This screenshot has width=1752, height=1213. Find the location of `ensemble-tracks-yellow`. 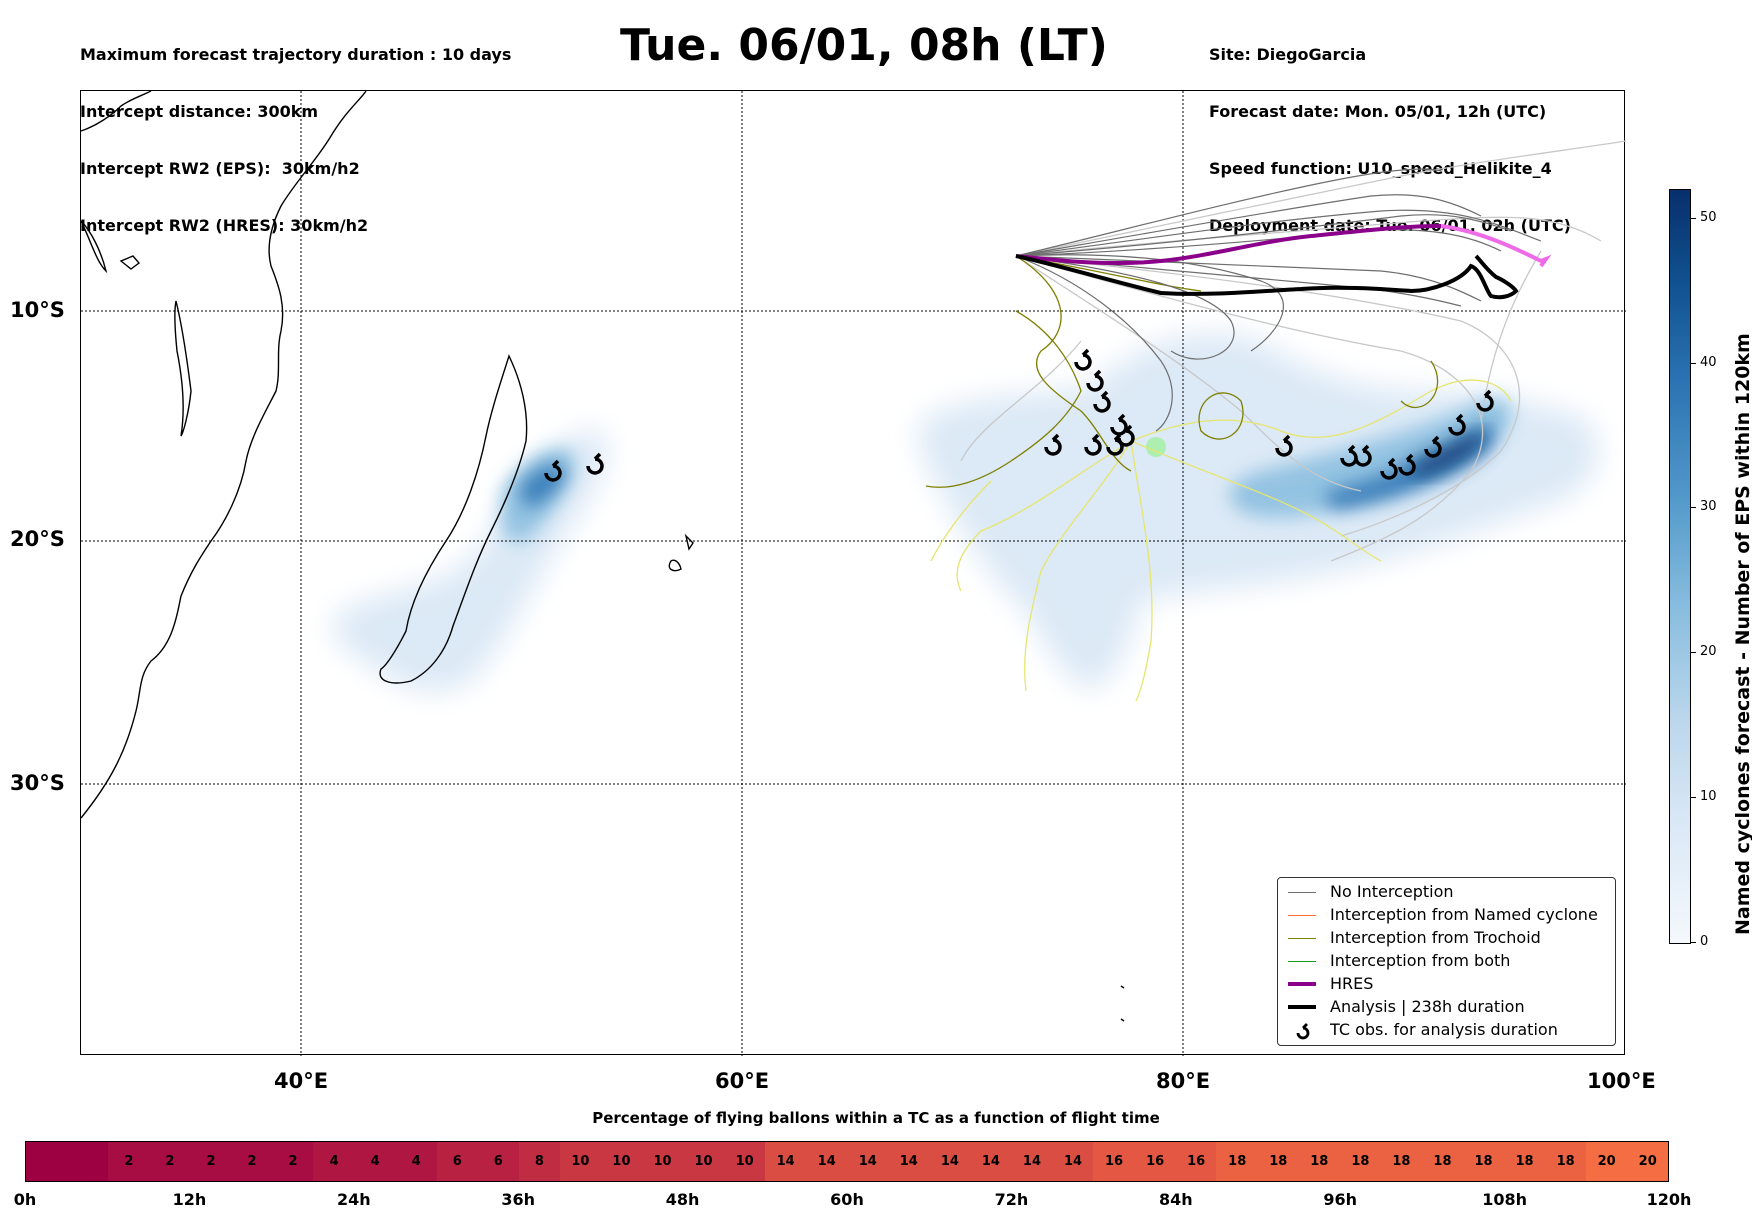

ensemble-tracks-yellow is located at coordinates (1221, 540).